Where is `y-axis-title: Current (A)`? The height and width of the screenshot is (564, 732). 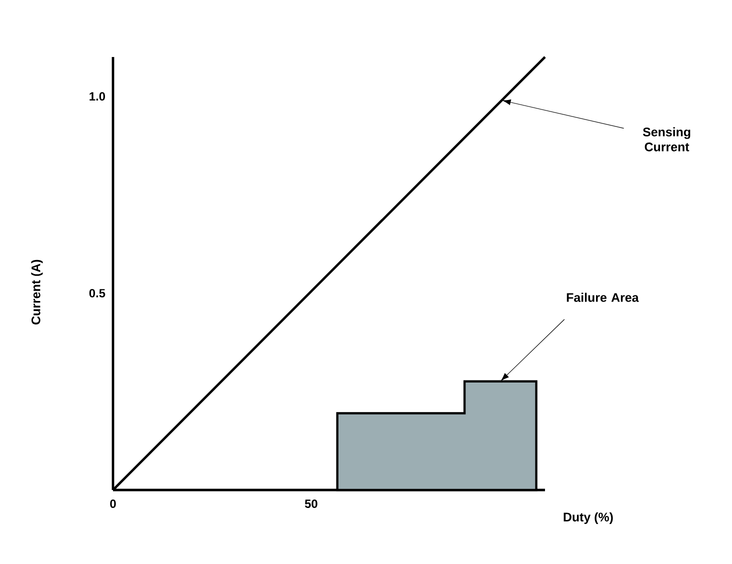
y-axis-title: Current (A) is located at coordinates (37, 292).